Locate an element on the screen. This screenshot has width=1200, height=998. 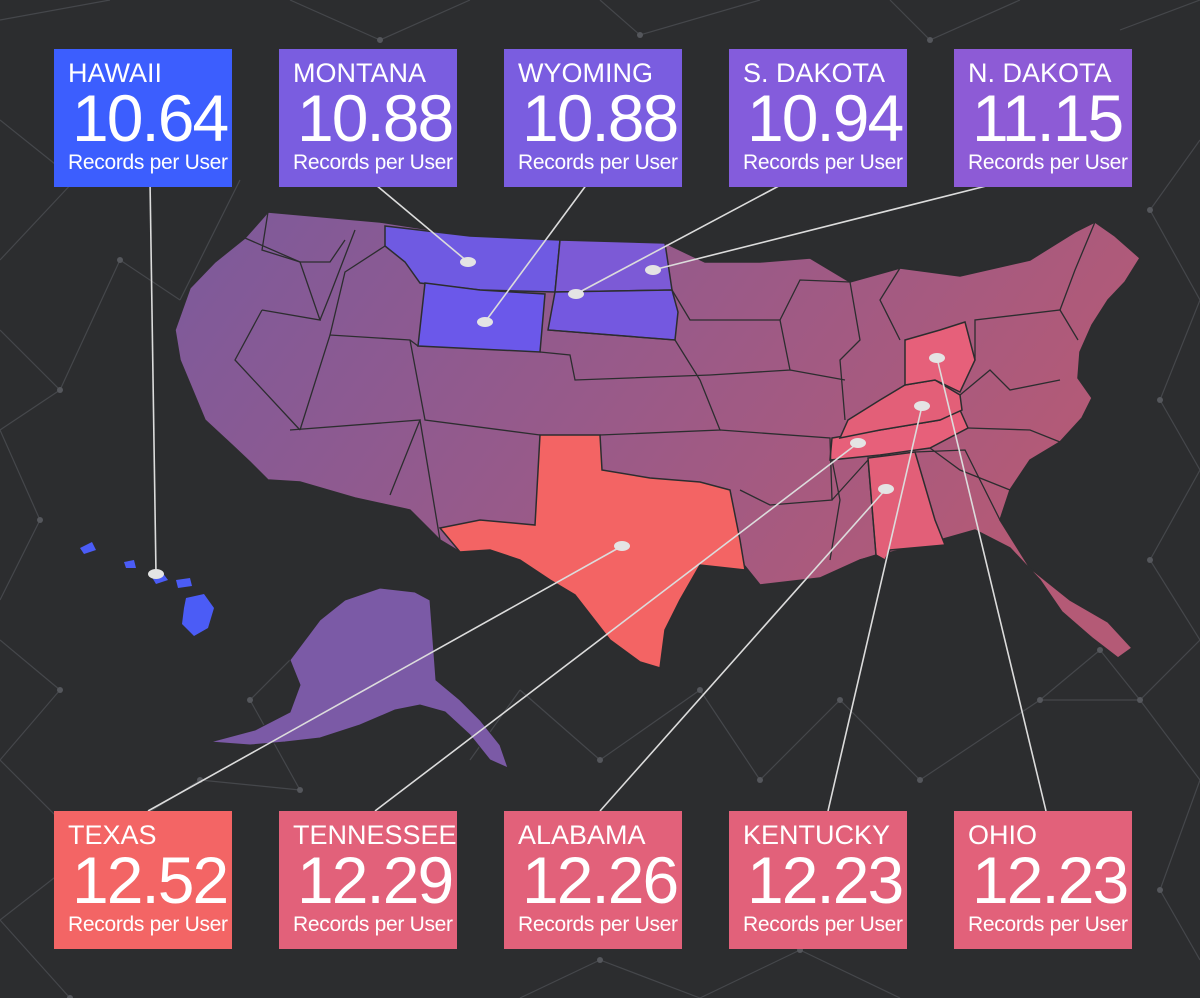
stat-card-north-dakota: N. DAKOTA 11.15 Records per User is located at coordinates (1043, 118).